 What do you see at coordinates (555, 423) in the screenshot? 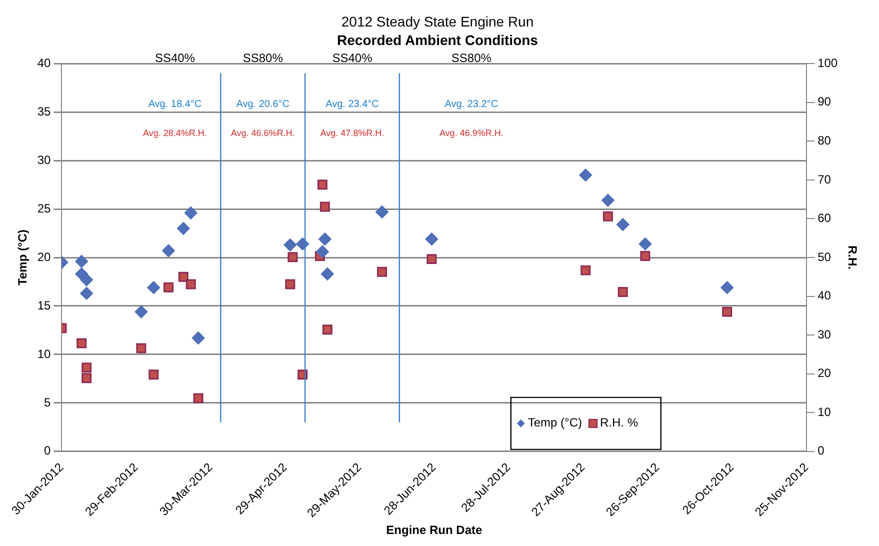
I see `legend-label: Temp (°C)` at bounding box center [555, 423].